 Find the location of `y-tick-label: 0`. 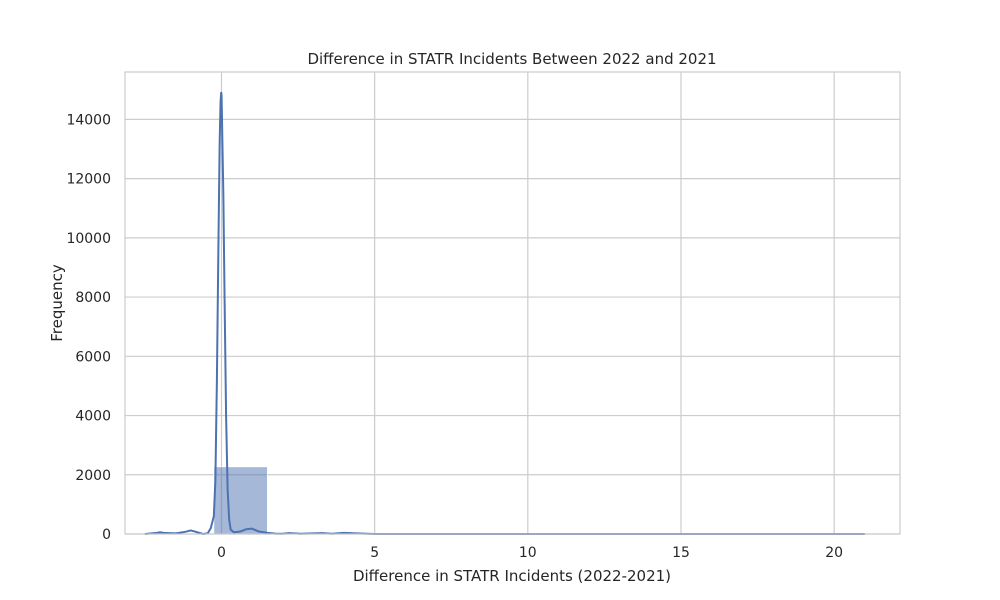

y-tick-label: 0 is located at coordinates (106, 535).